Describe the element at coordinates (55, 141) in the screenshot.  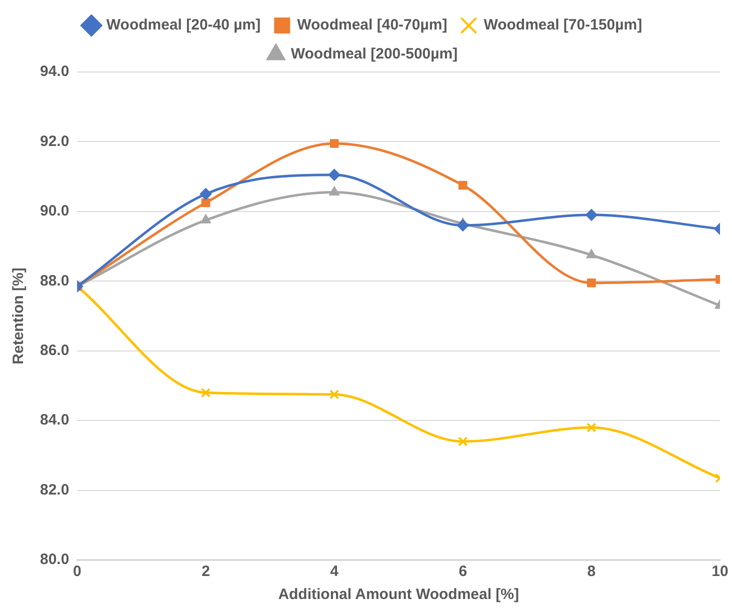
I see `y-tick-label: 92.0` at that location.